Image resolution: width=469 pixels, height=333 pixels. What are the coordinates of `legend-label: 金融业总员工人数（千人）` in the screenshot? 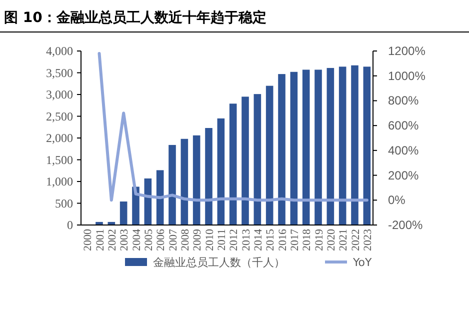 It's located at (219, 262).